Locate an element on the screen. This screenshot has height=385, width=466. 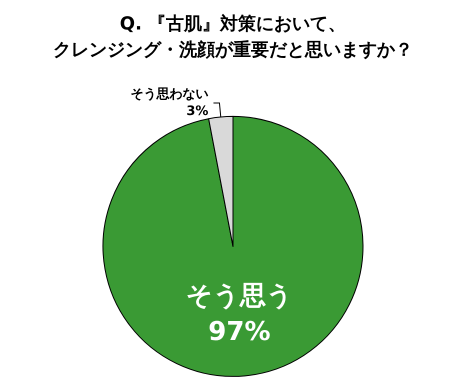
slice-label: そう思う is located at coordinates (239, 296).